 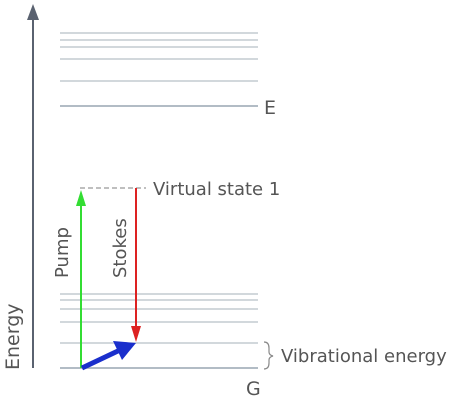 I want to click on energy-axis-arrowhead, so click(x=33, y=12).